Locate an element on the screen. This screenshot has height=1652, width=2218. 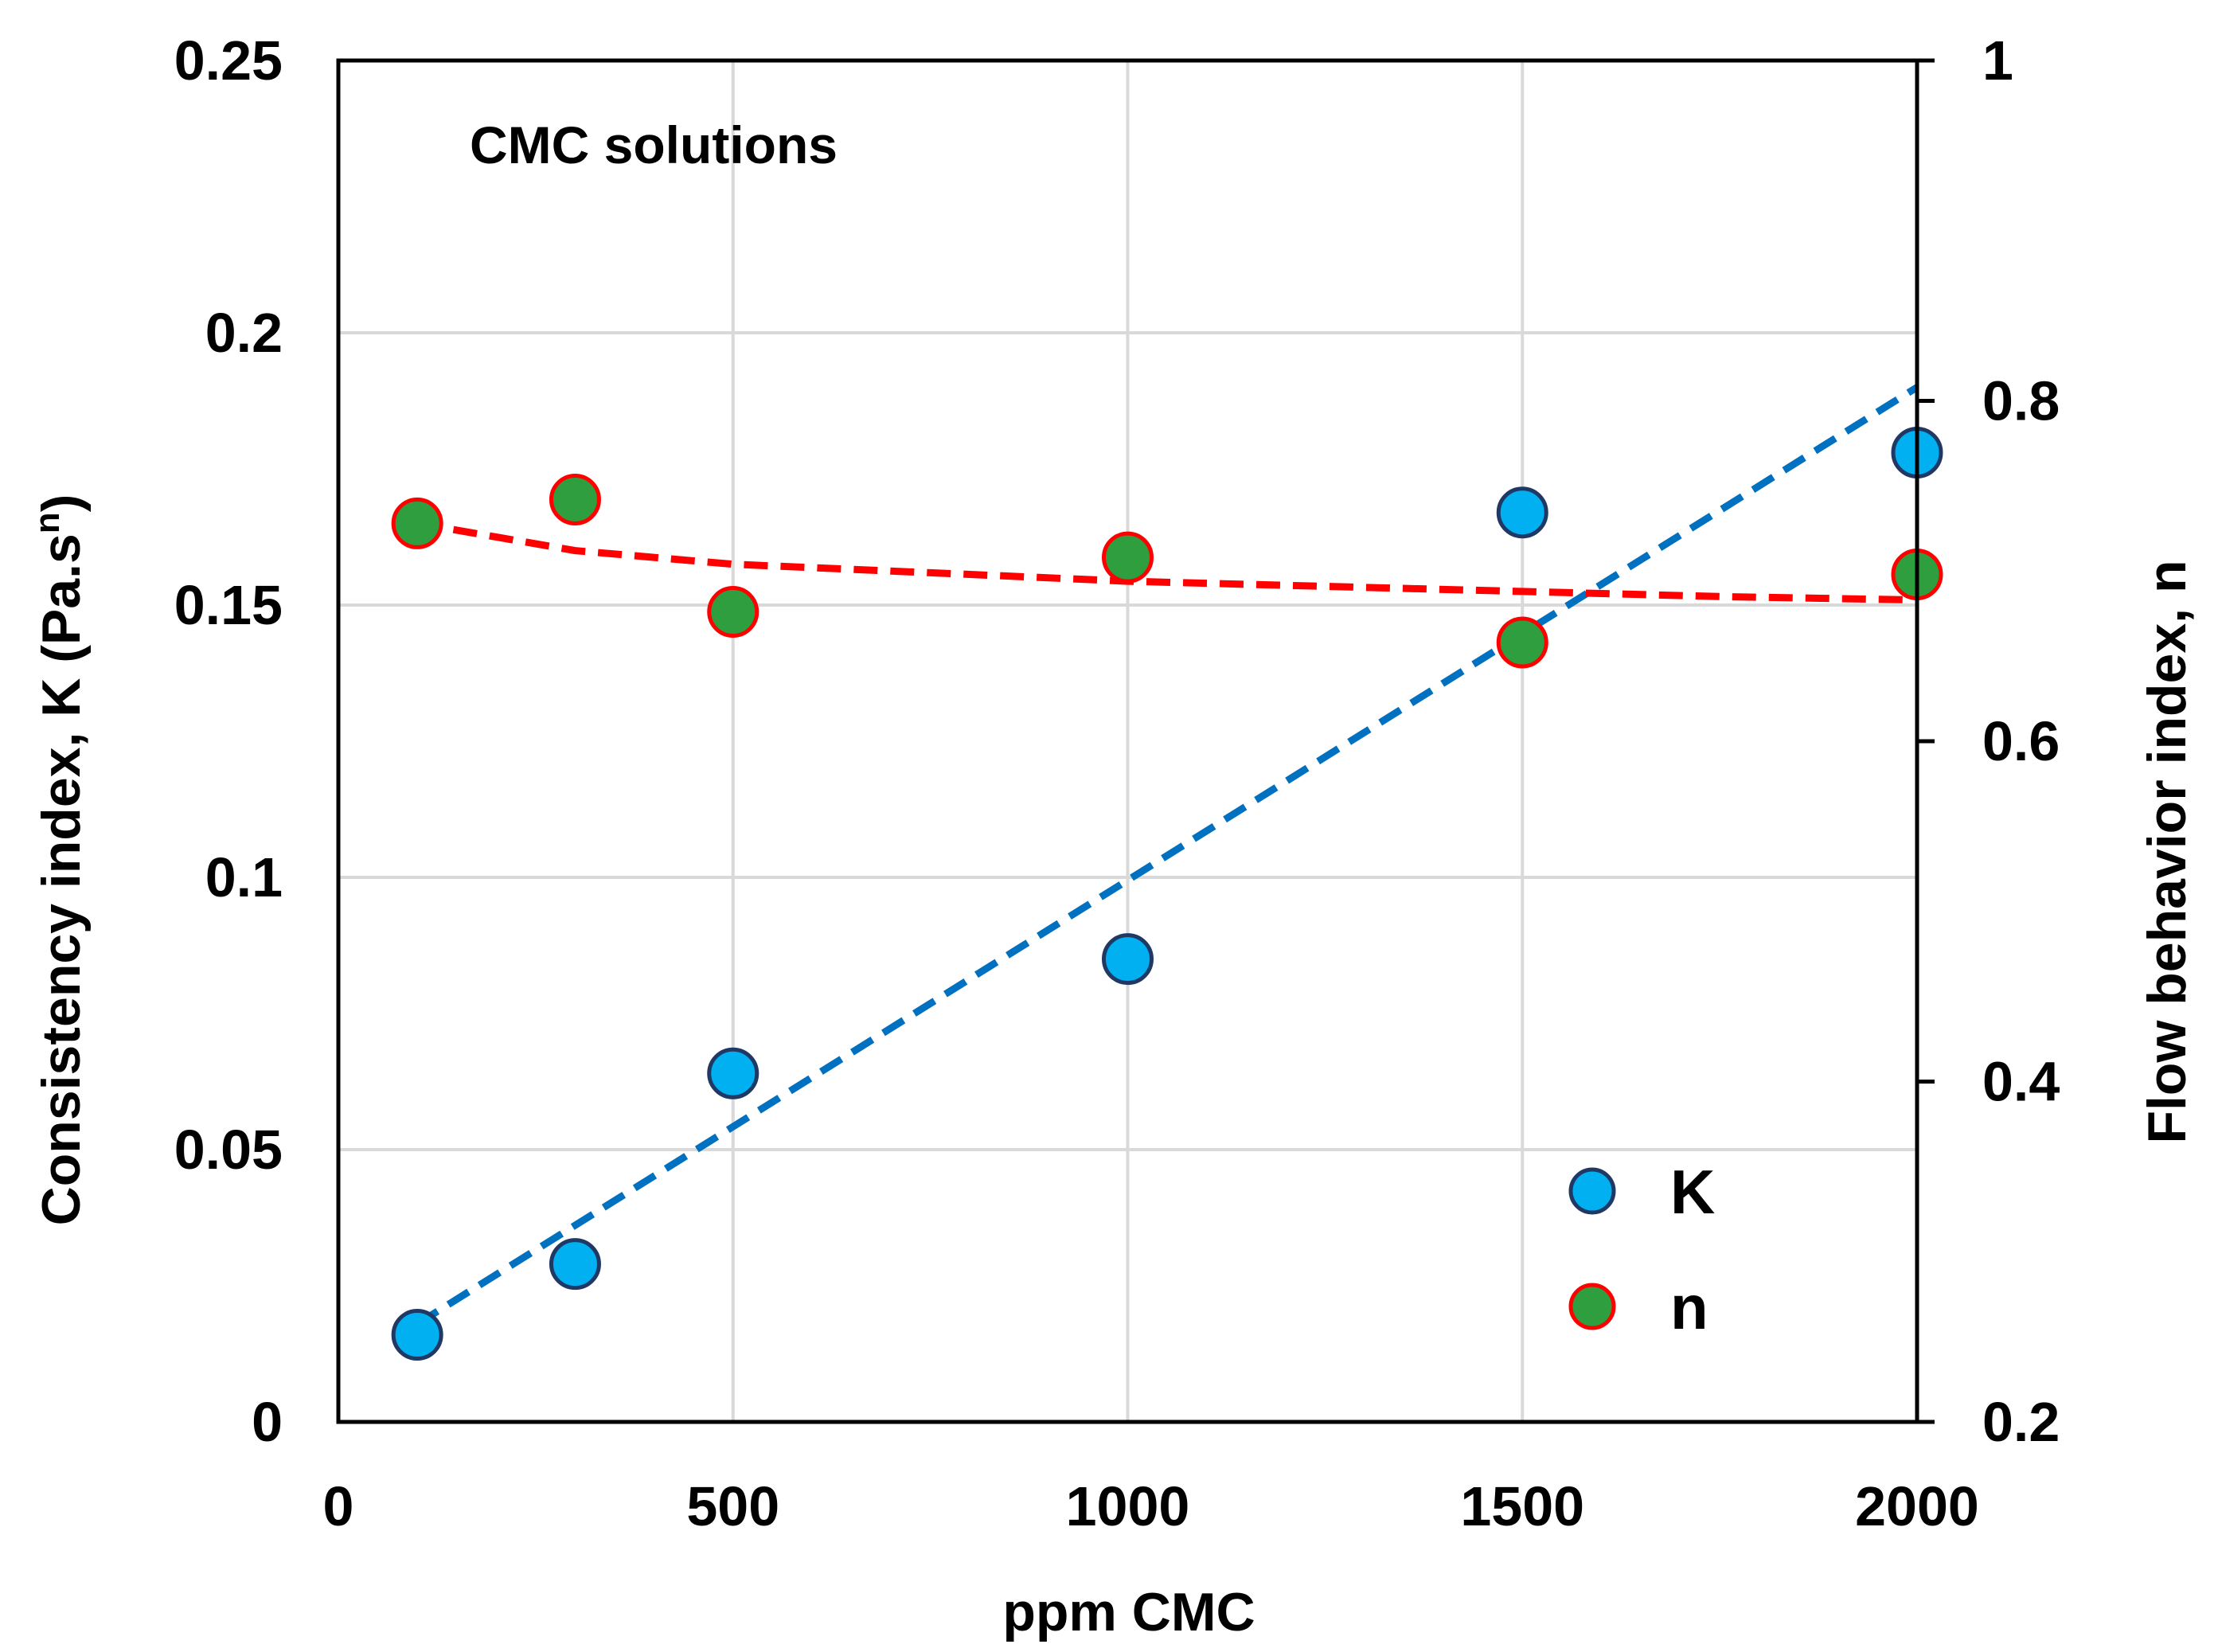
y-left-tick-label: 0.1 is located at coordinates (244, 877).